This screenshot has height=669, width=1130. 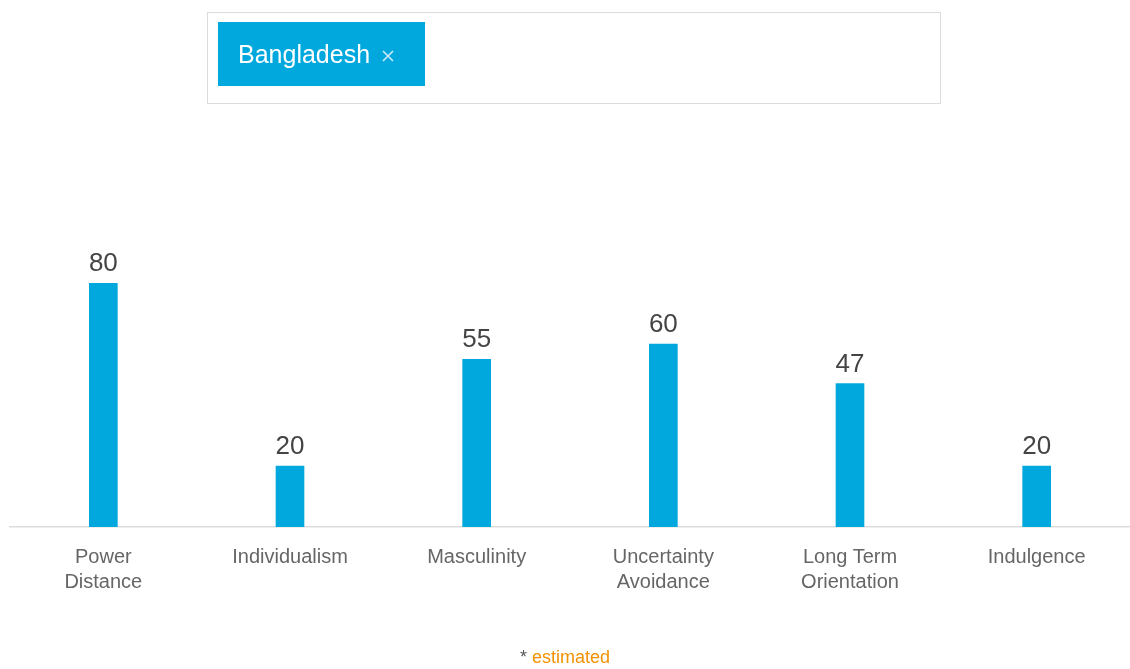 What do you see at coordinates (663, 323) in the screenshot?
I see `data-label: 60` at bounding box center [663, 323].